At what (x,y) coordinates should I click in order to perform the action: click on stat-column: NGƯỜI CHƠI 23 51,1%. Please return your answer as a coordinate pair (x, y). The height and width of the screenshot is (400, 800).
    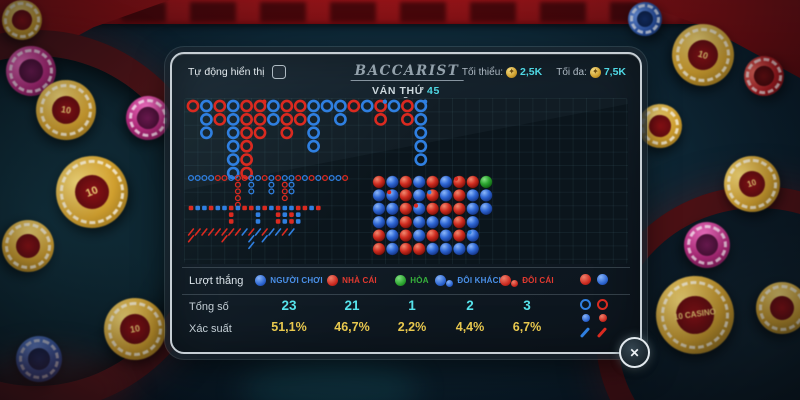
    Looking at the image, I should click on (289, 305).